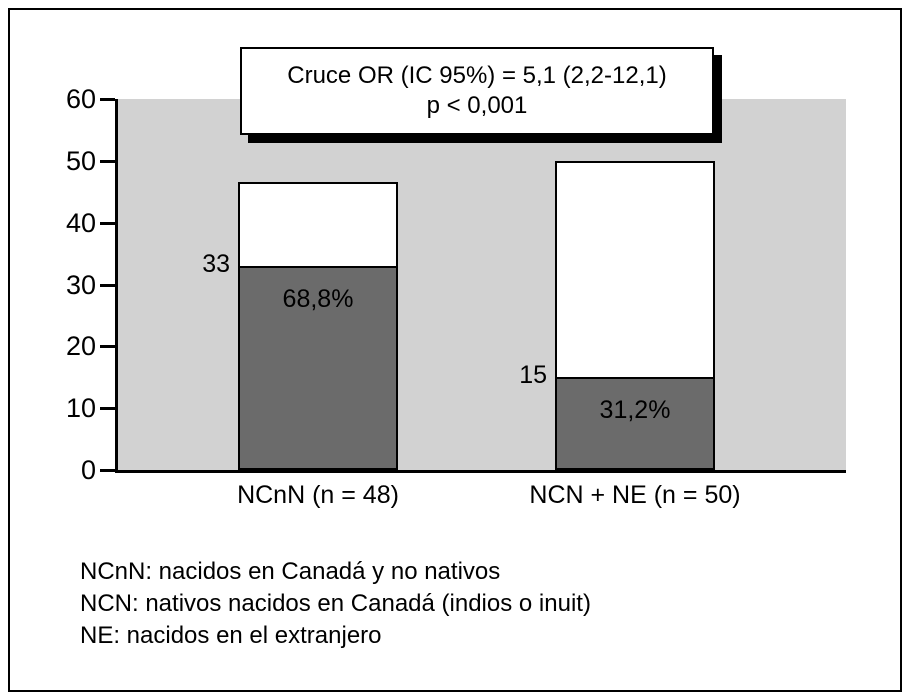 This screenshot has width=910, height=700. Describe the element at coordinates (80, 222) in the screenshot. I see `y-tick-label: 40` at that location.